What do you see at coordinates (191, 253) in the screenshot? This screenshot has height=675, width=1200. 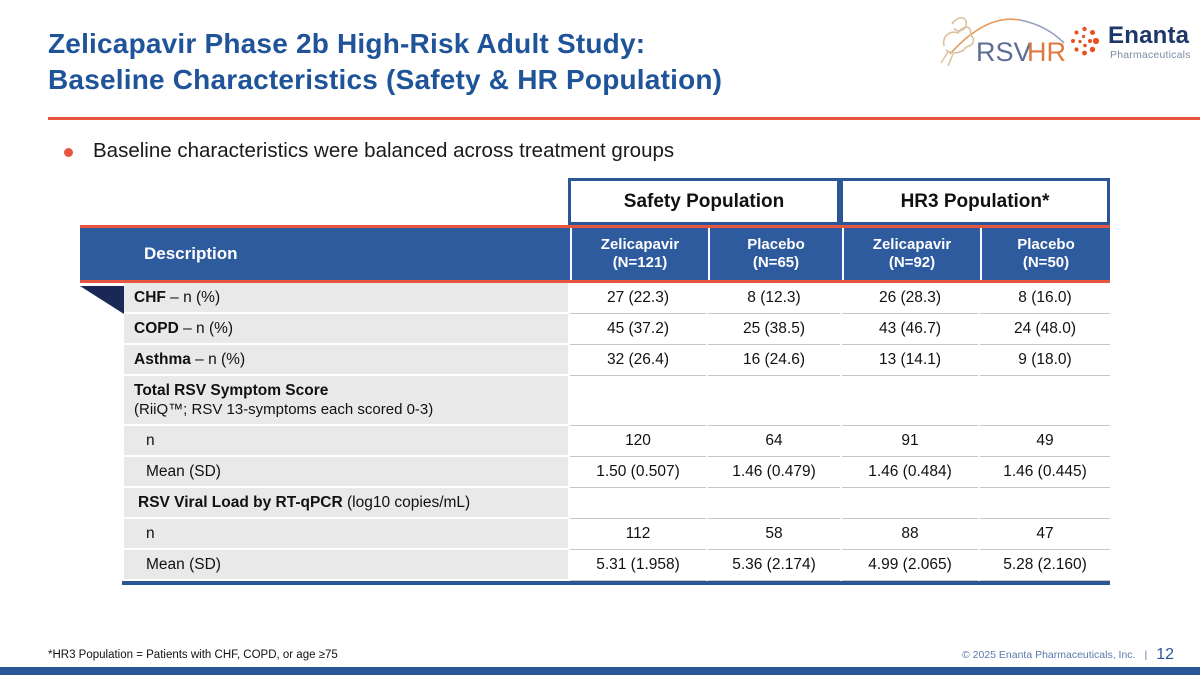 I see `description-column-header: Description` at bounding box center [191, 253].